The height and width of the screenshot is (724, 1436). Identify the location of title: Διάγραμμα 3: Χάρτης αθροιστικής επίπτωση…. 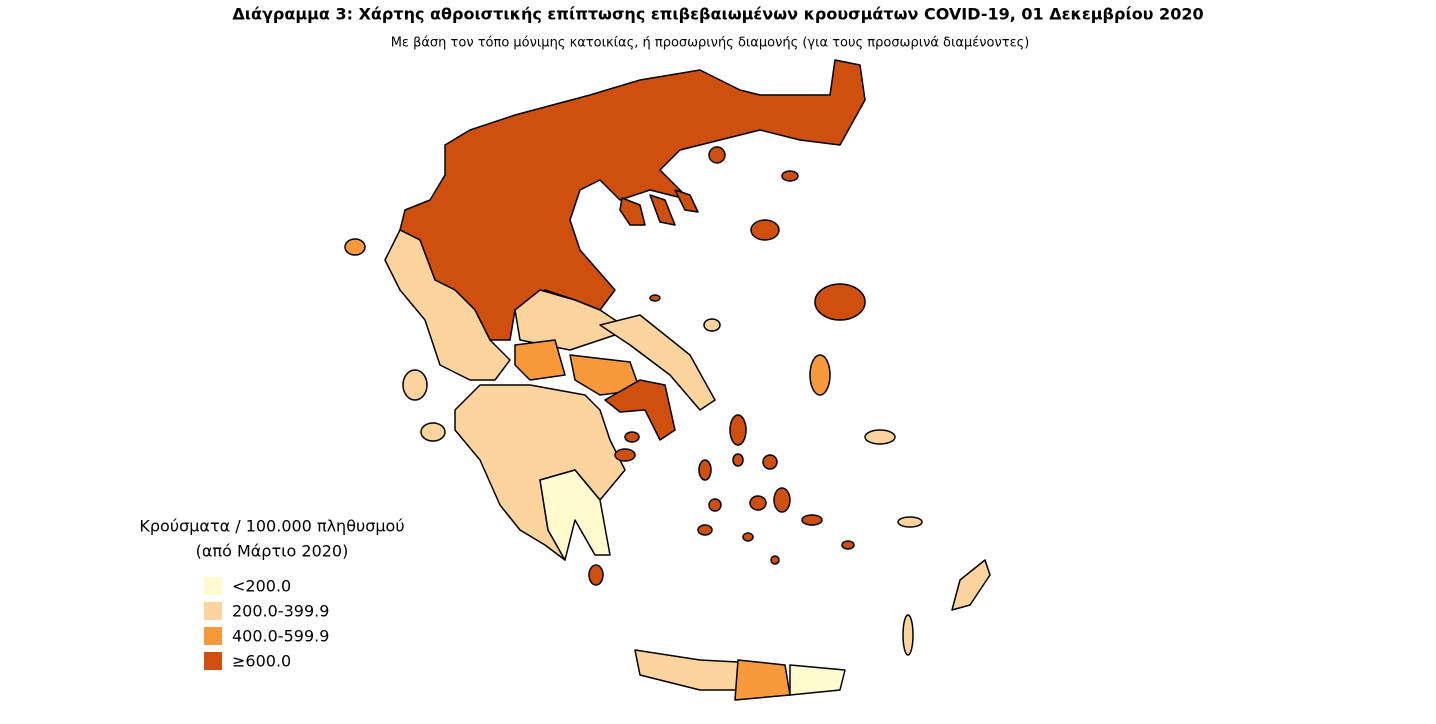
(717, 14).